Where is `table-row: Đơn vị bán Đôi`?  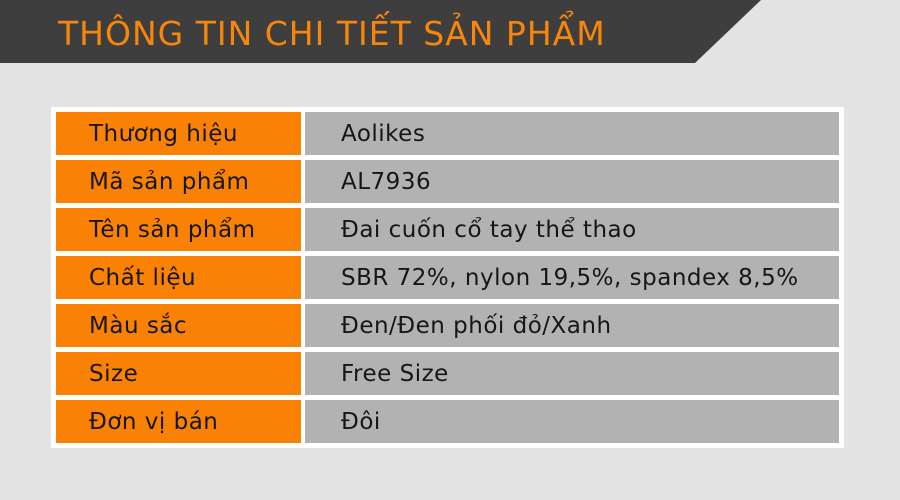
table-row: Đơn vị bán Đôi is located at coordinates (447, 421).